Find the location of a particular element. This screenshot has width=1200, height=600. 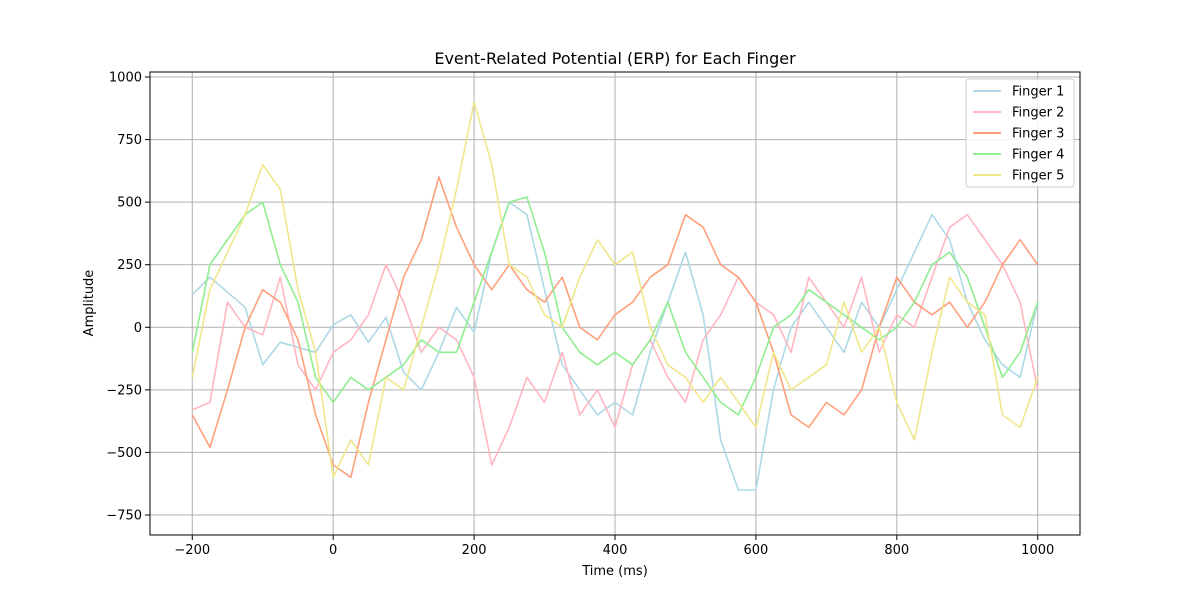

y-axis-label: Amplitude is located at coordinates (89, 303).